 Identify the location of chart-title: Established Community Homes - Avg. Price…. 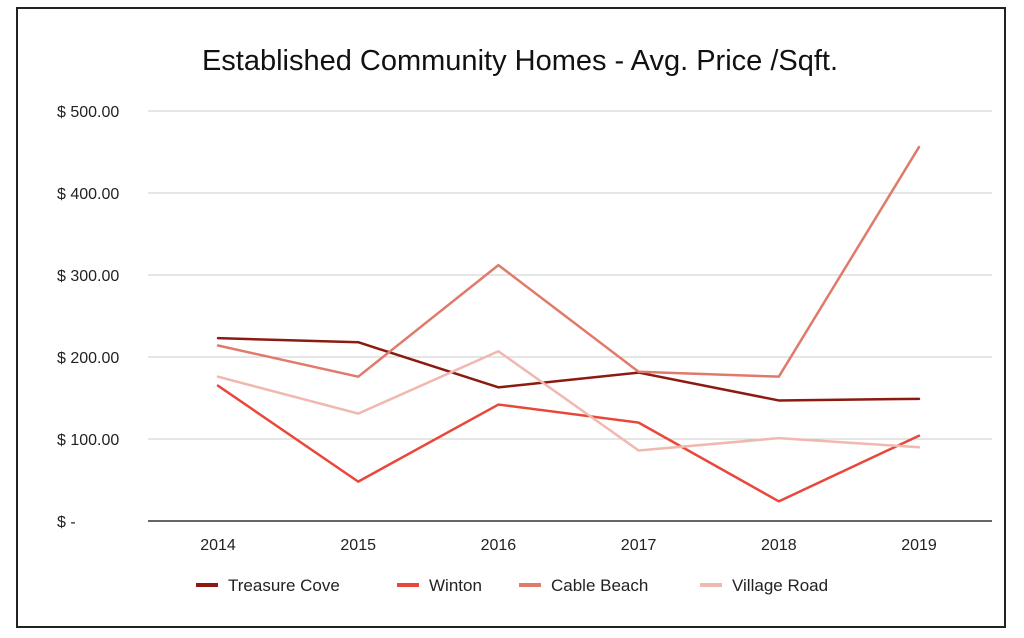
(520, 61).